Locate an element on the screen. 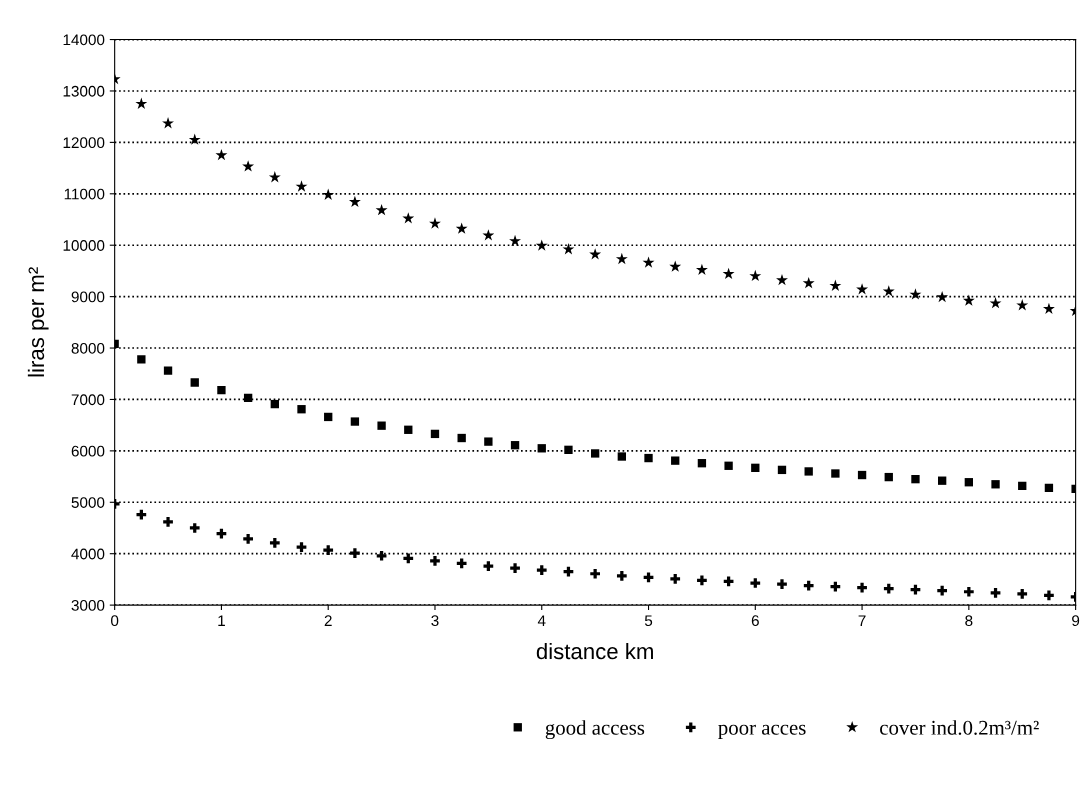 This screenshot has width=1092, height=791. x-tick-label: 3 is located at coordinates (435, 621).